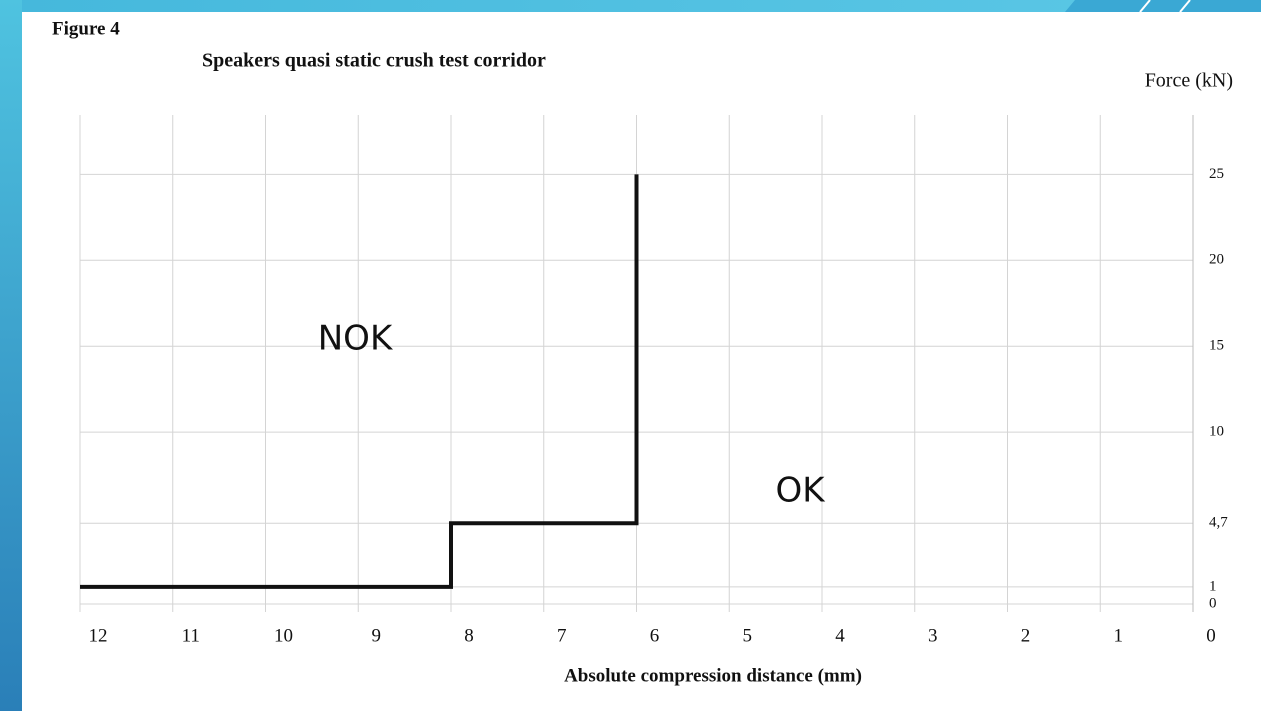  What do you see at coordinates (283, 635) in the screenshot?
I see `x-tick-label: 10` at bounding box center [283, 635].